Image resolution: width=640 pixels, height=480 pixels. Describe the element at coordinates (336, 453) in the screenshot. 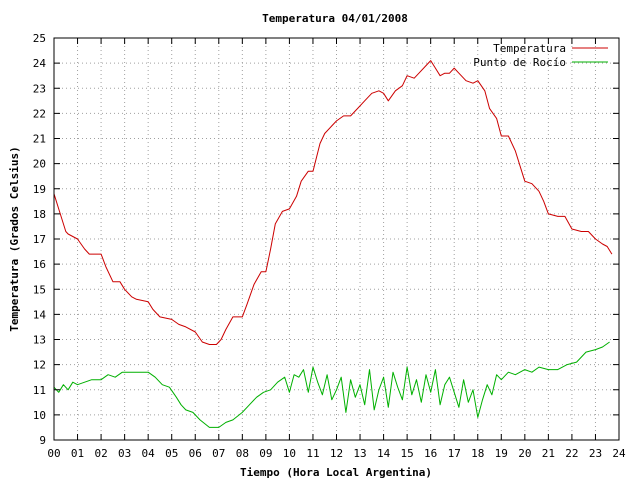

I see `x-tick-label: 12` at that location.